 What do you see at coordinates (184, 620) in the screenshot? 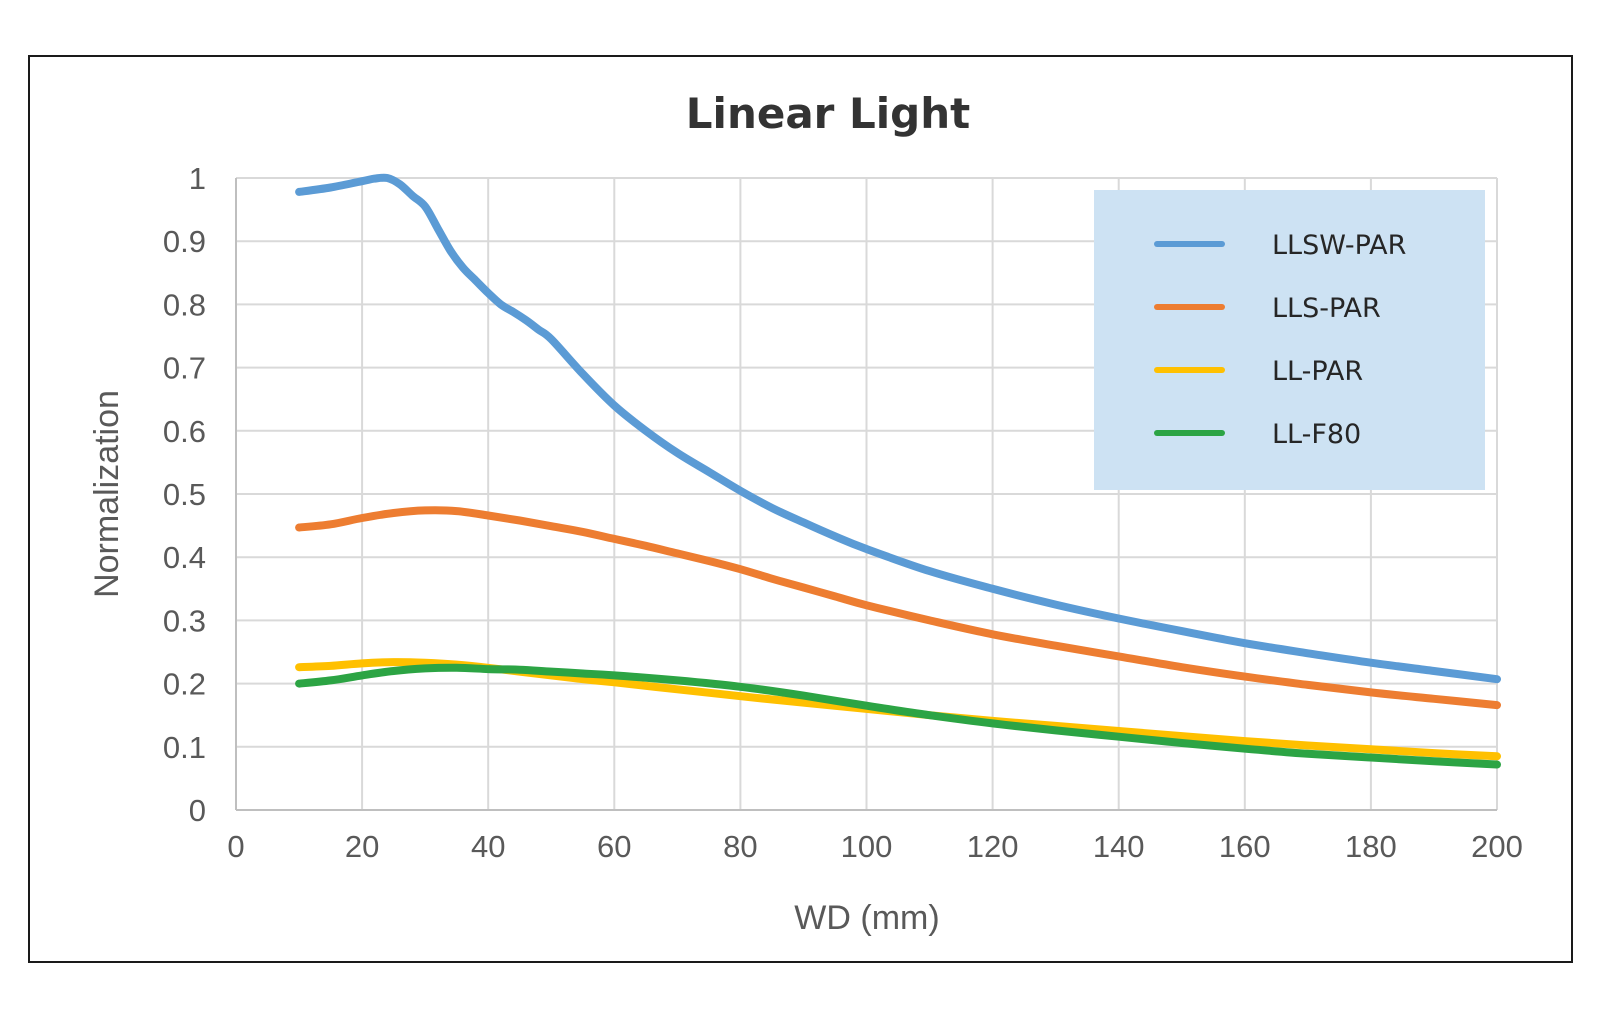
I see `y-tick-label: 0.3` at bounding box center [184, 620].